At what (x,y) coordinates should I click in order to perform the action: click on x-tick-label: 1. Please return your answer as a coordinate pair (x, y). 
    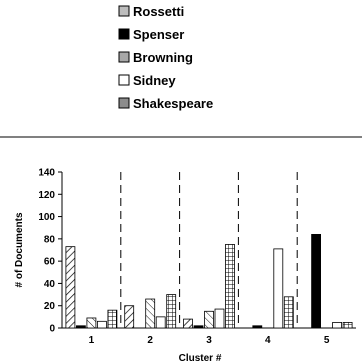
    Looking at the image, I should click on (92, 340).